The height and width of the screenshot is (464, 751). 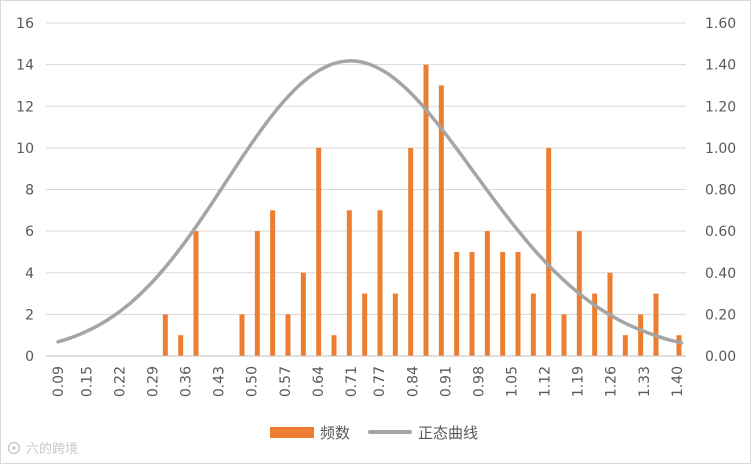 What do you see at coordinates (546, 381) in the screenshot?
I see `x-tick-label: 1.12` at bounding box center [546, 381].